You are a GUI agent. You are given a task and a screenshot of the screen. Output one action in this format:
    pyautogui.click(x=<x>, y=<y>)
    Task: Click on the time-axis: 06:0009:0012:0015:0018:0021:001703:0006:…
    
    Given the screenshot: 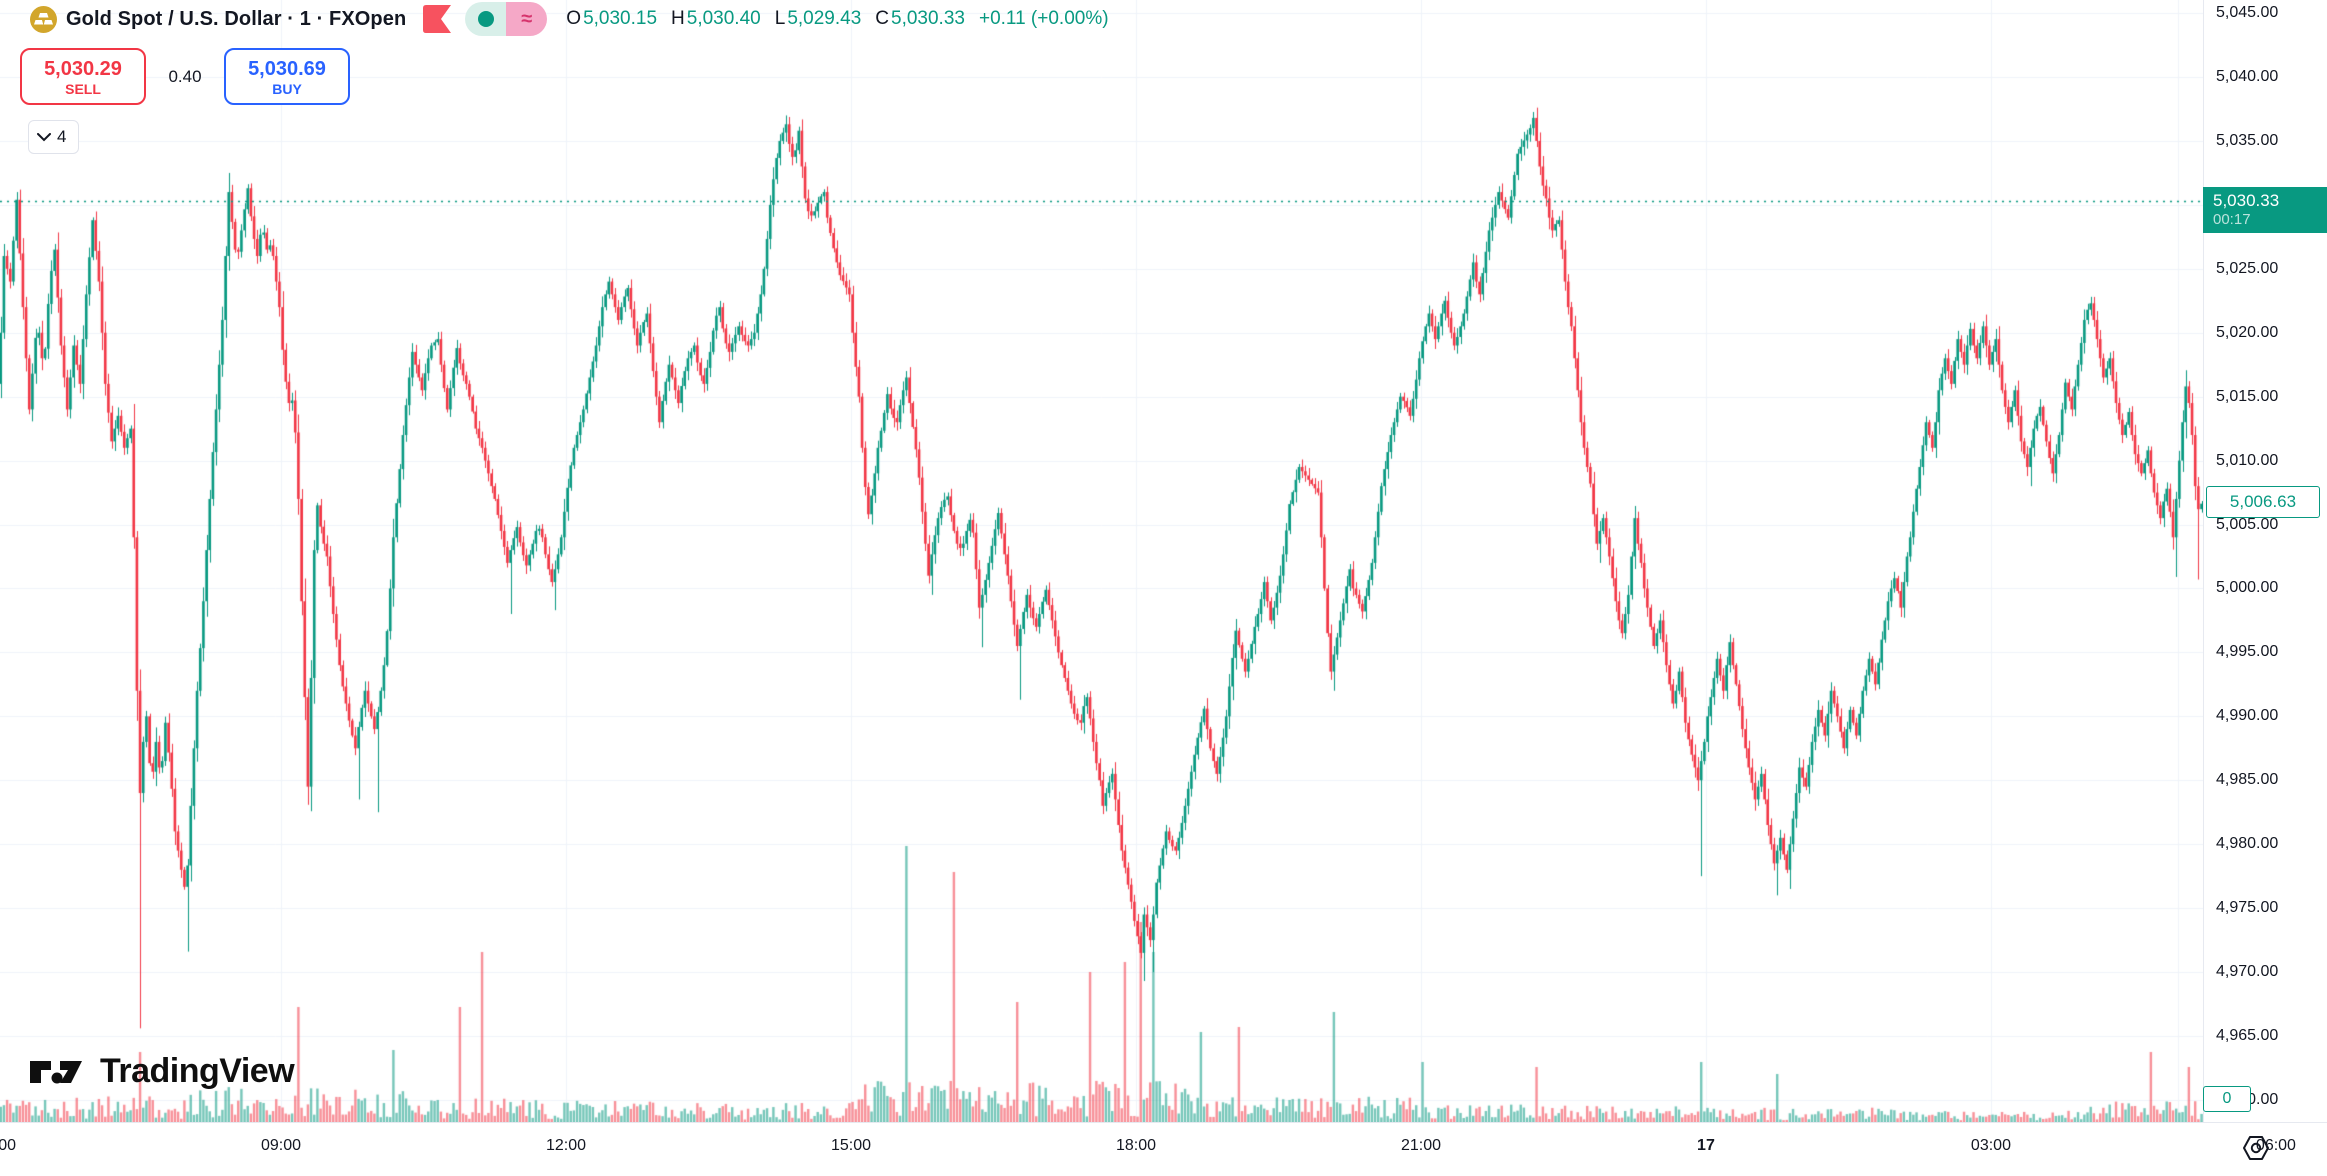 What is the action you would take?
    pyautogui.click(x=1163, y=1149)
    